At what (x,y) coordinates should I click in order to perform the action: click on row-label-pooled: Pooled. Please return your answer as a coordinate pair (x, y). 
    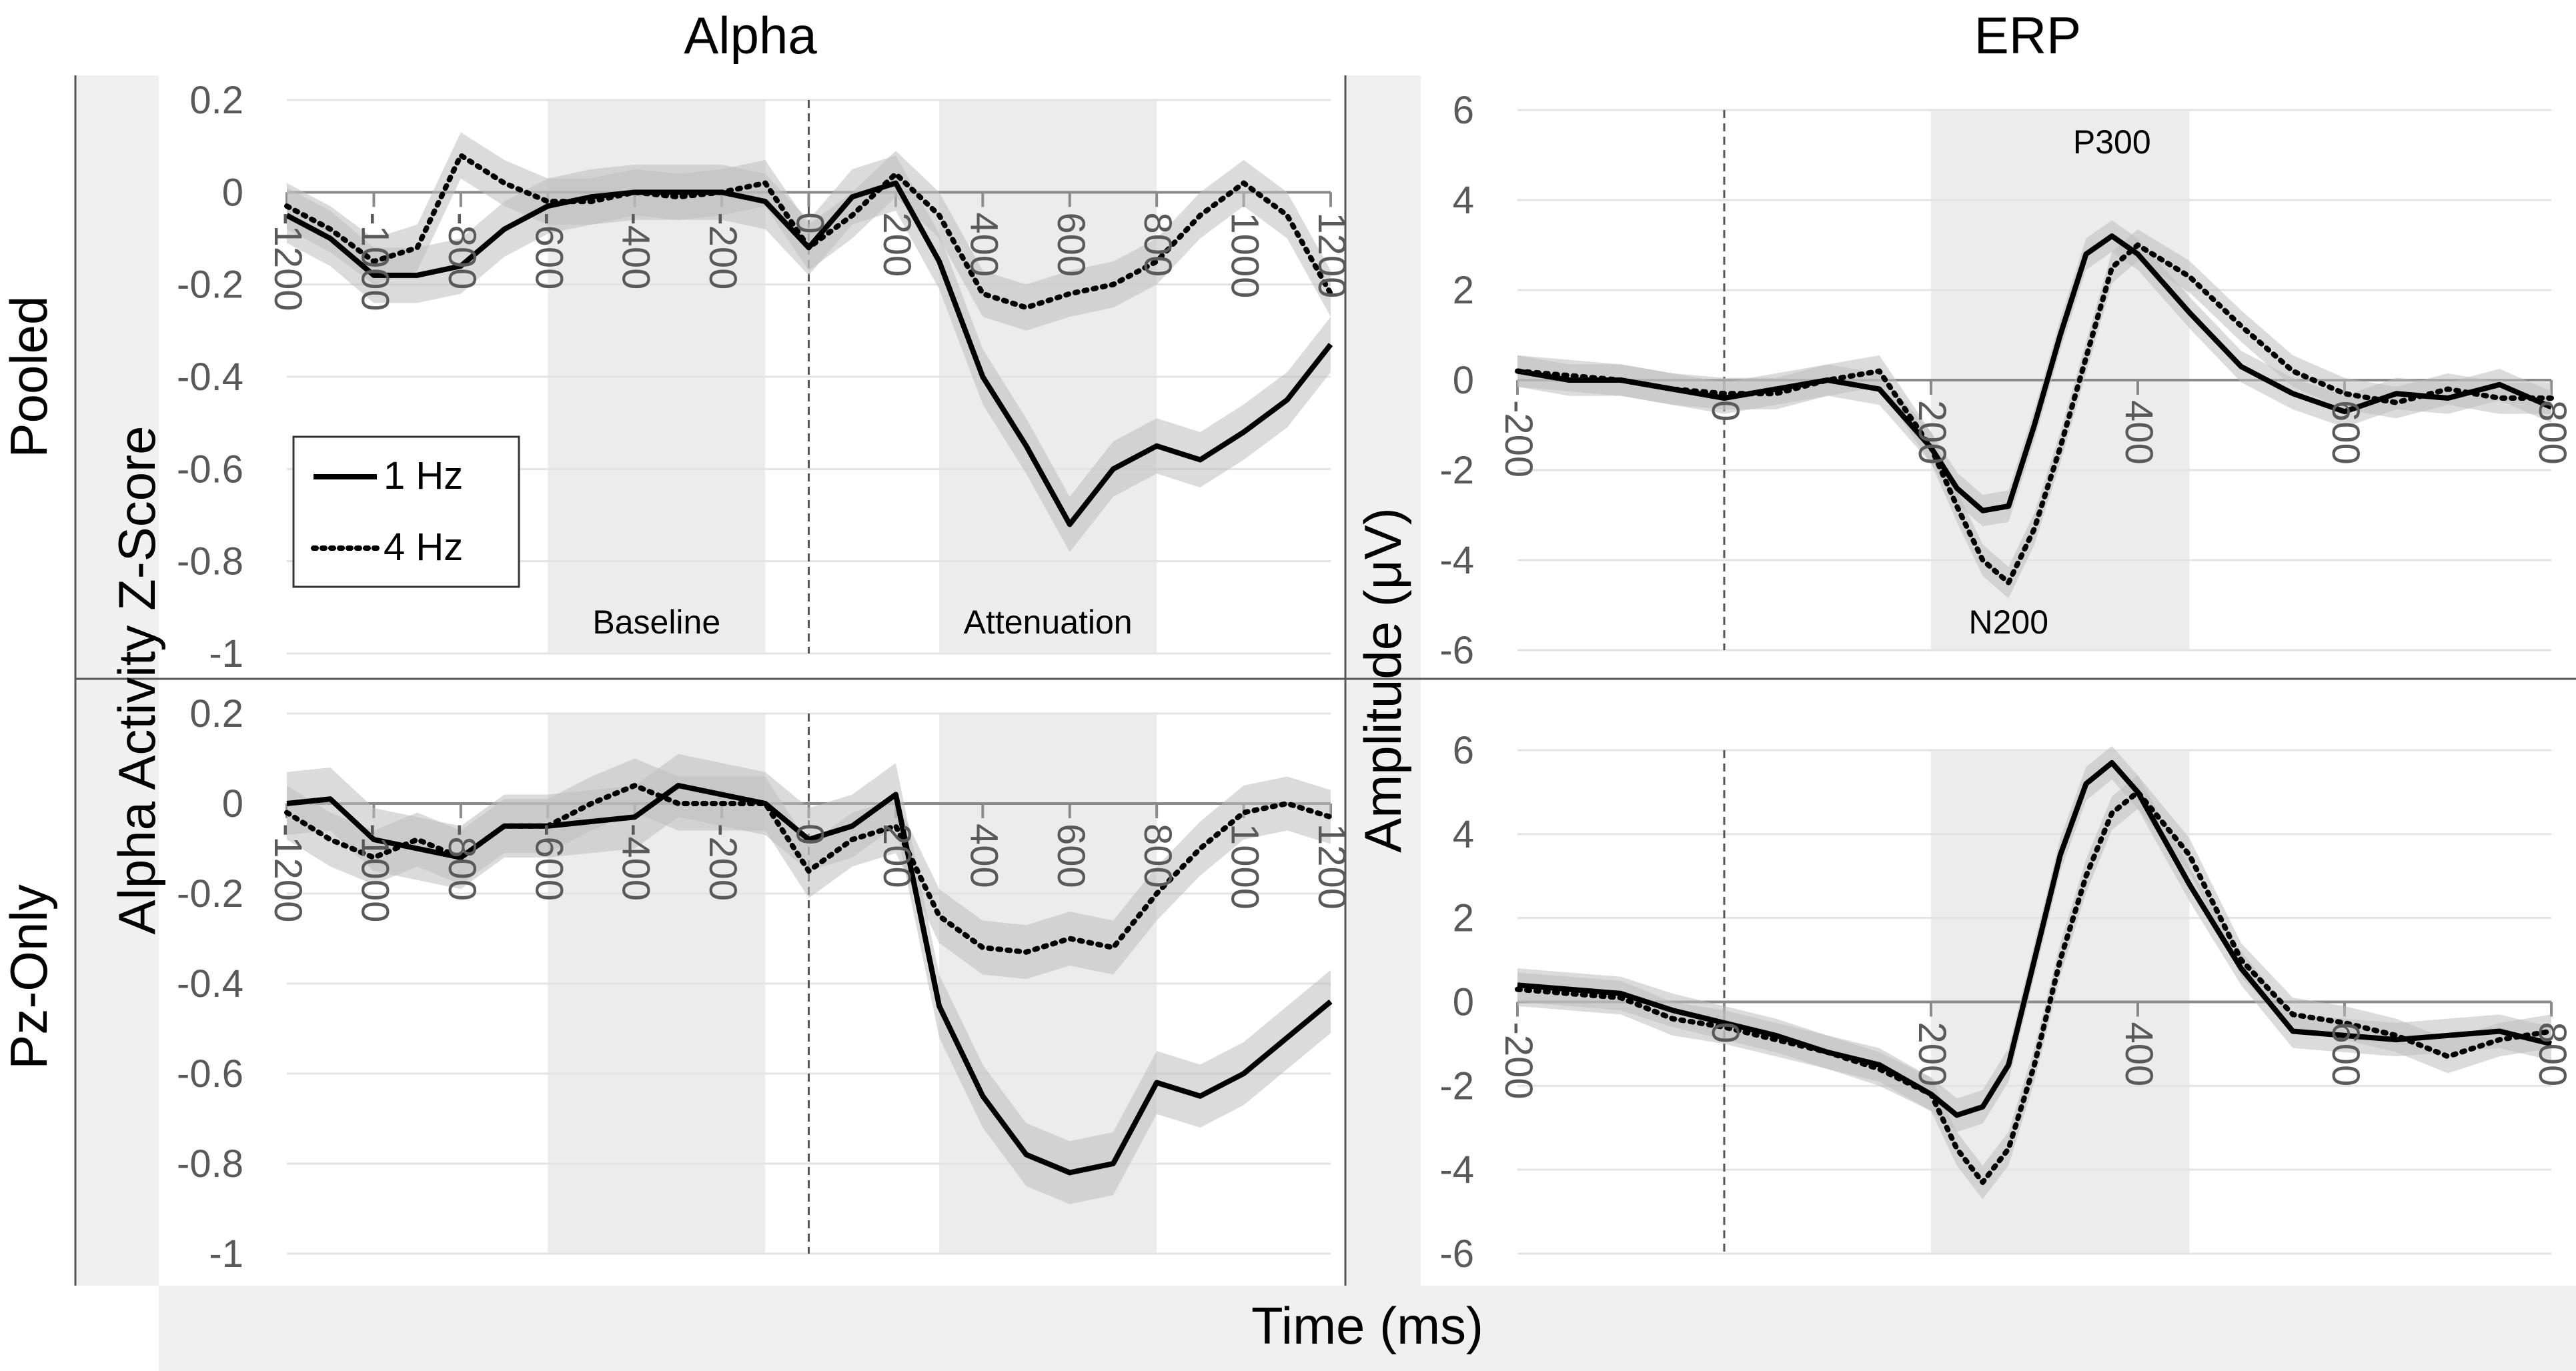
    Looking at the image, I should click on (29, 377).